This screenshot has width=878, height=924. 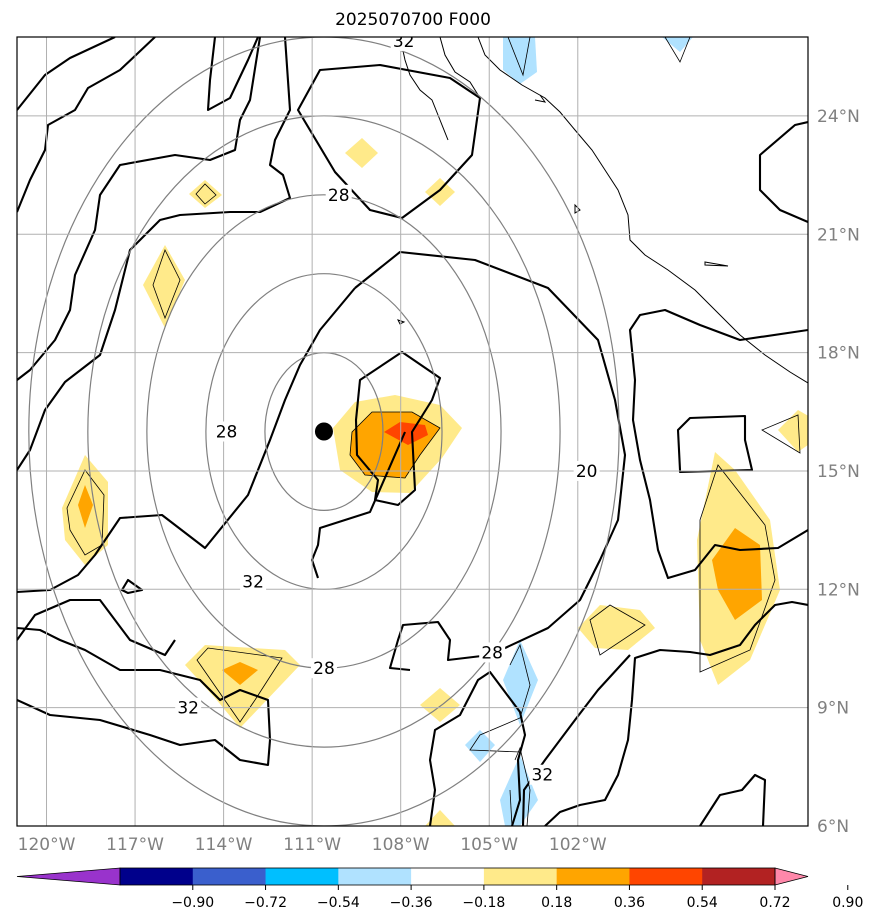 I want to click on latitude-tick-labels: 24°N 21°N 18°N 15°N 12°N 9°N 6°N, so click(x=838, y=472).